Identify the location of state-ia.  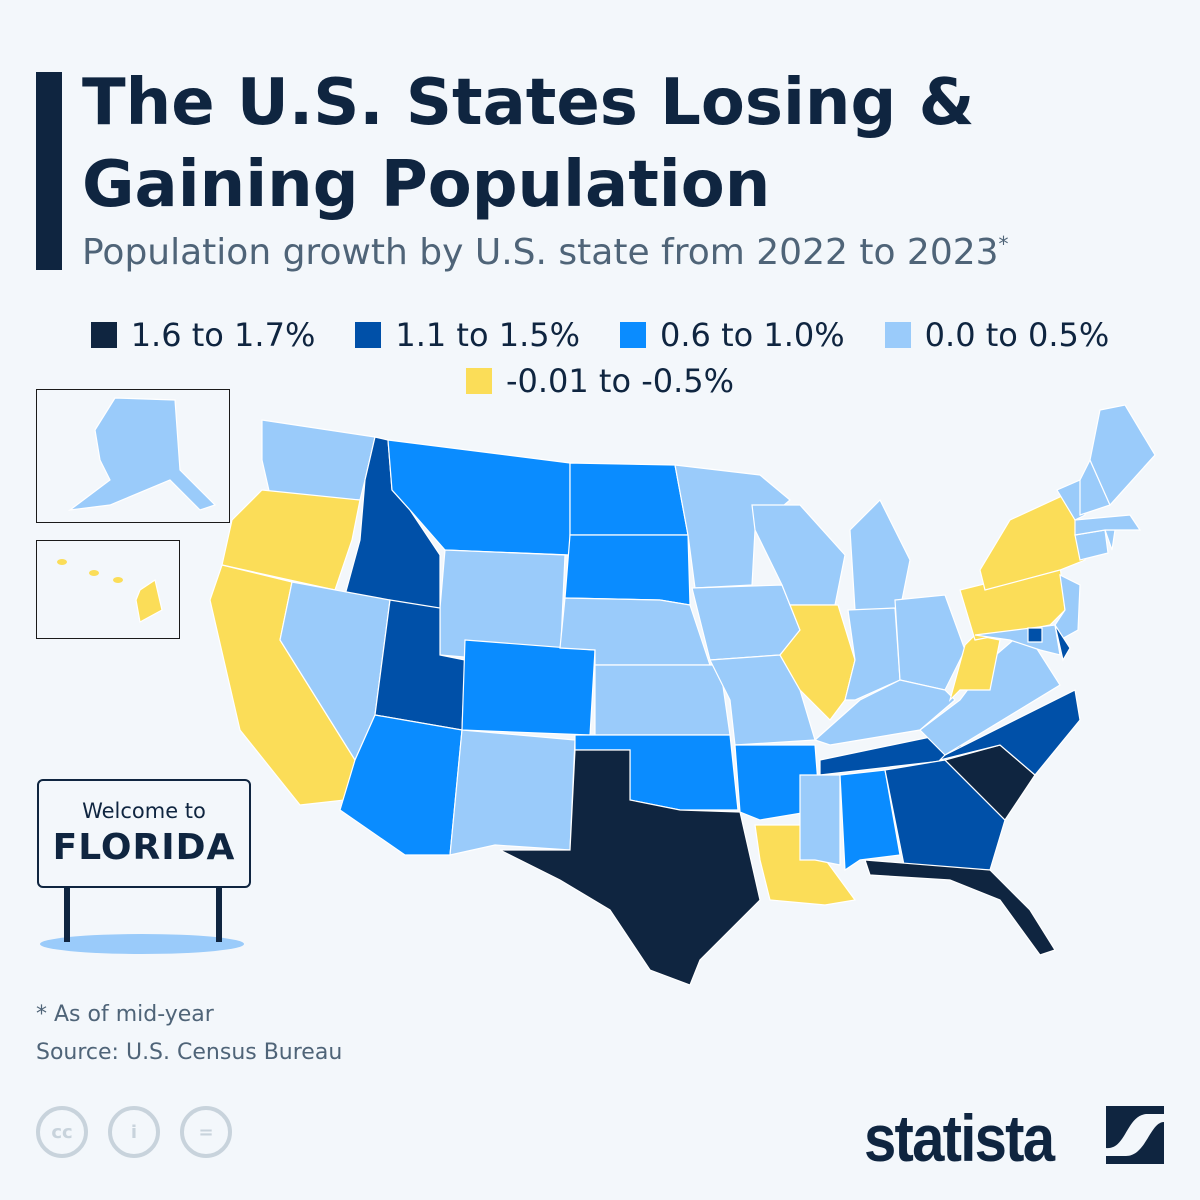
(746, 622).